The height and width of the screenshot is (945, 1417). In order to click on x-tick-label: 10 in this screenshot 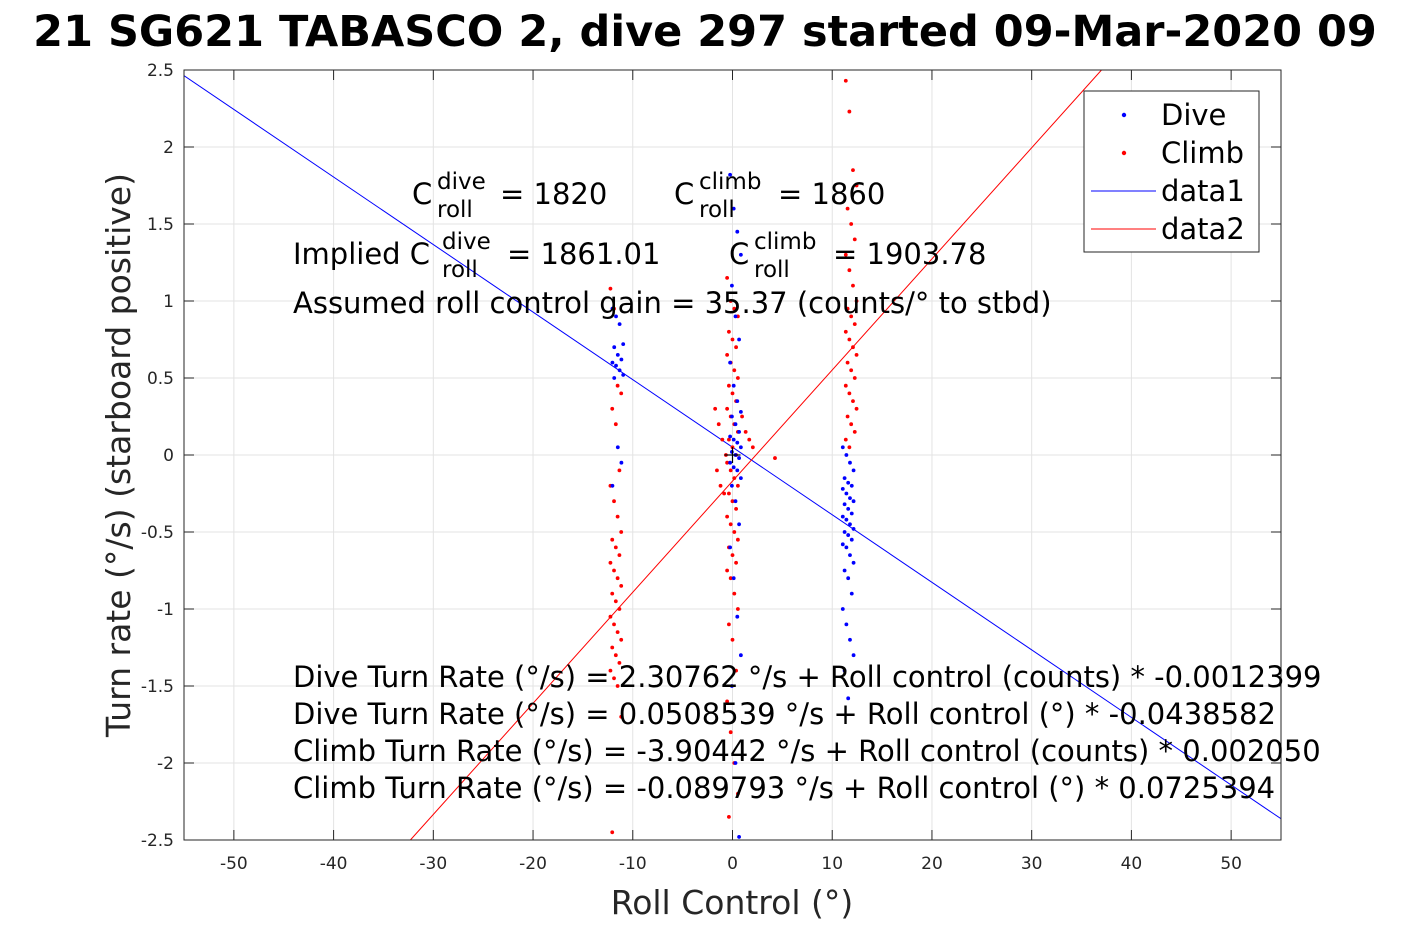, I will do `click(832, 864)`.